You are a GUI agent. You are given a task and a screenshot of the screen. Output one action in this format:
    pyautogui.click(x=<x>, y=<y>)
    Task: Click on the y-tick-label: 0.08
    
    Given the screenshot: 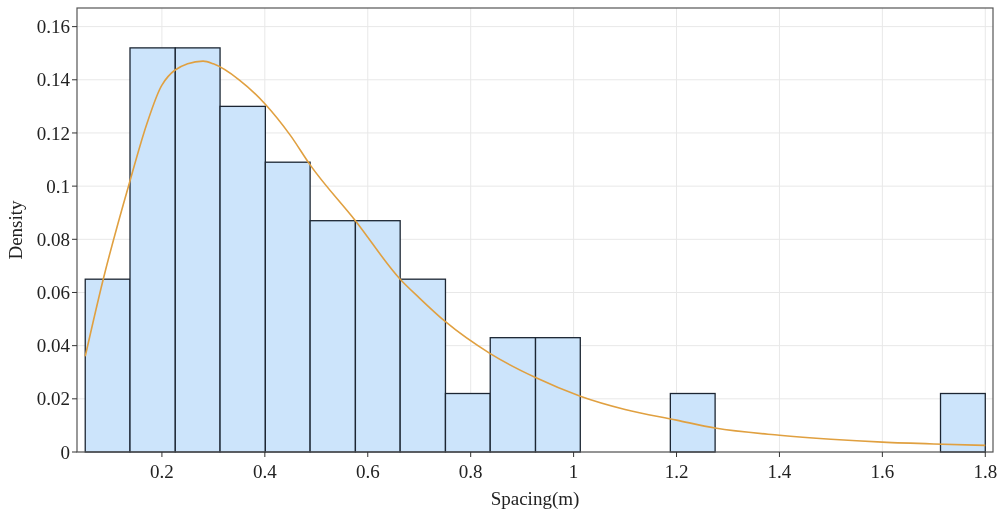 What is the action you would take?
    pyautogui.click(x=53, y=239)
    